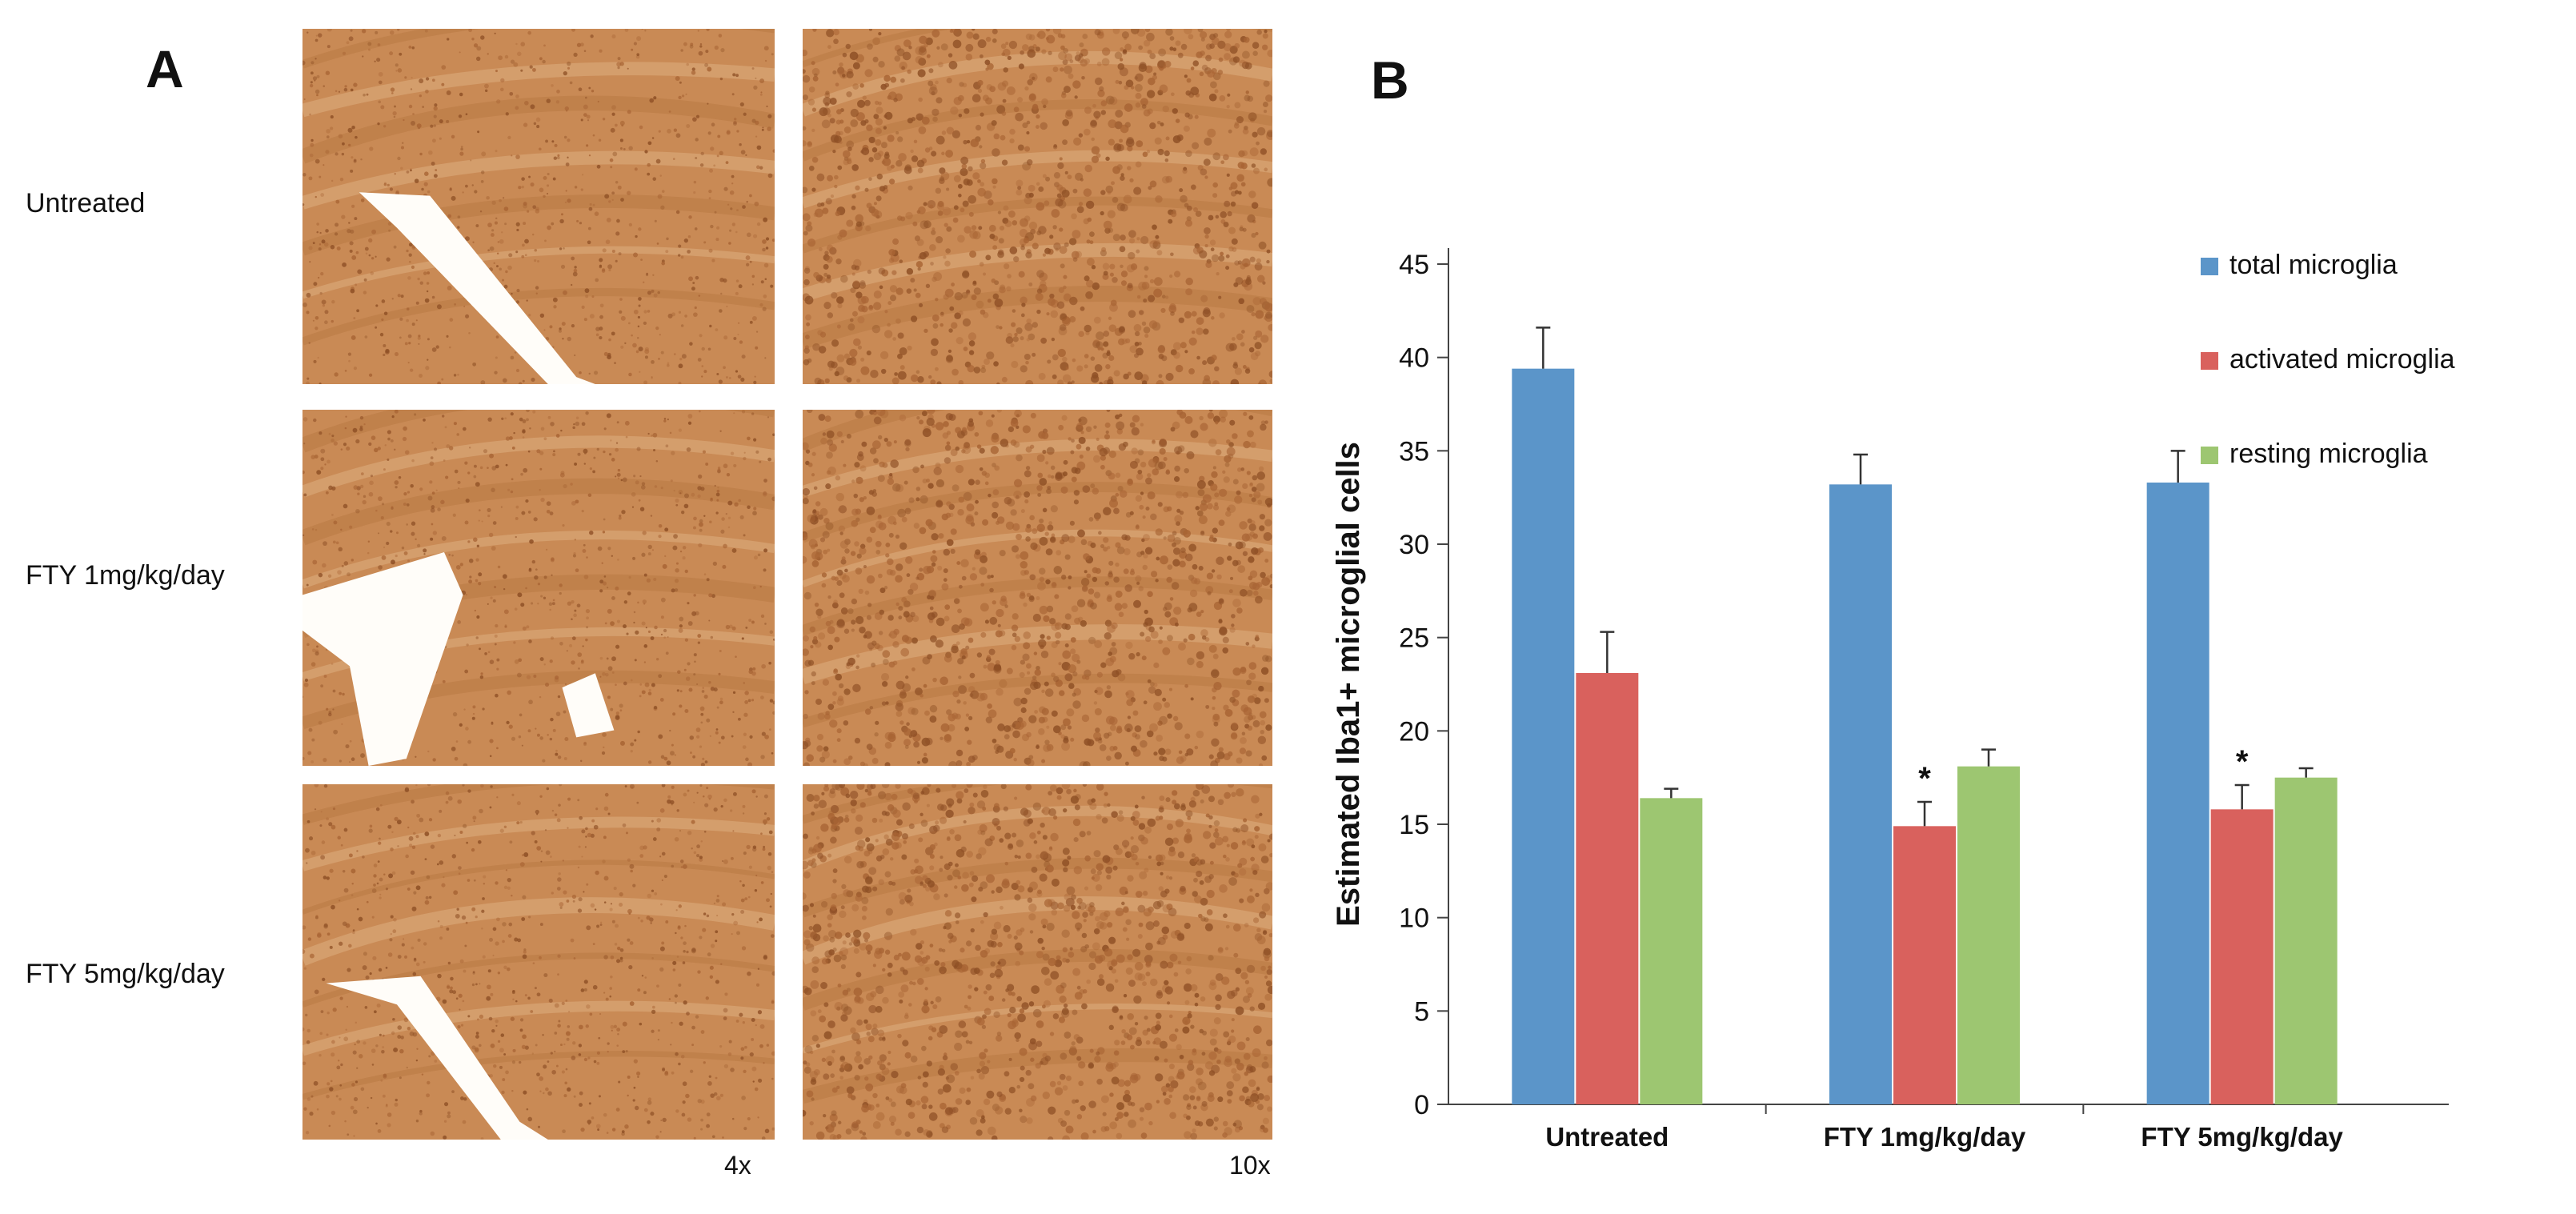  What do you see at coordinates (1348, 684) in the screenshot?
I see `y-axis-title: Estimated Iba1+ microglial cells` at bounding box center [1348, 684].